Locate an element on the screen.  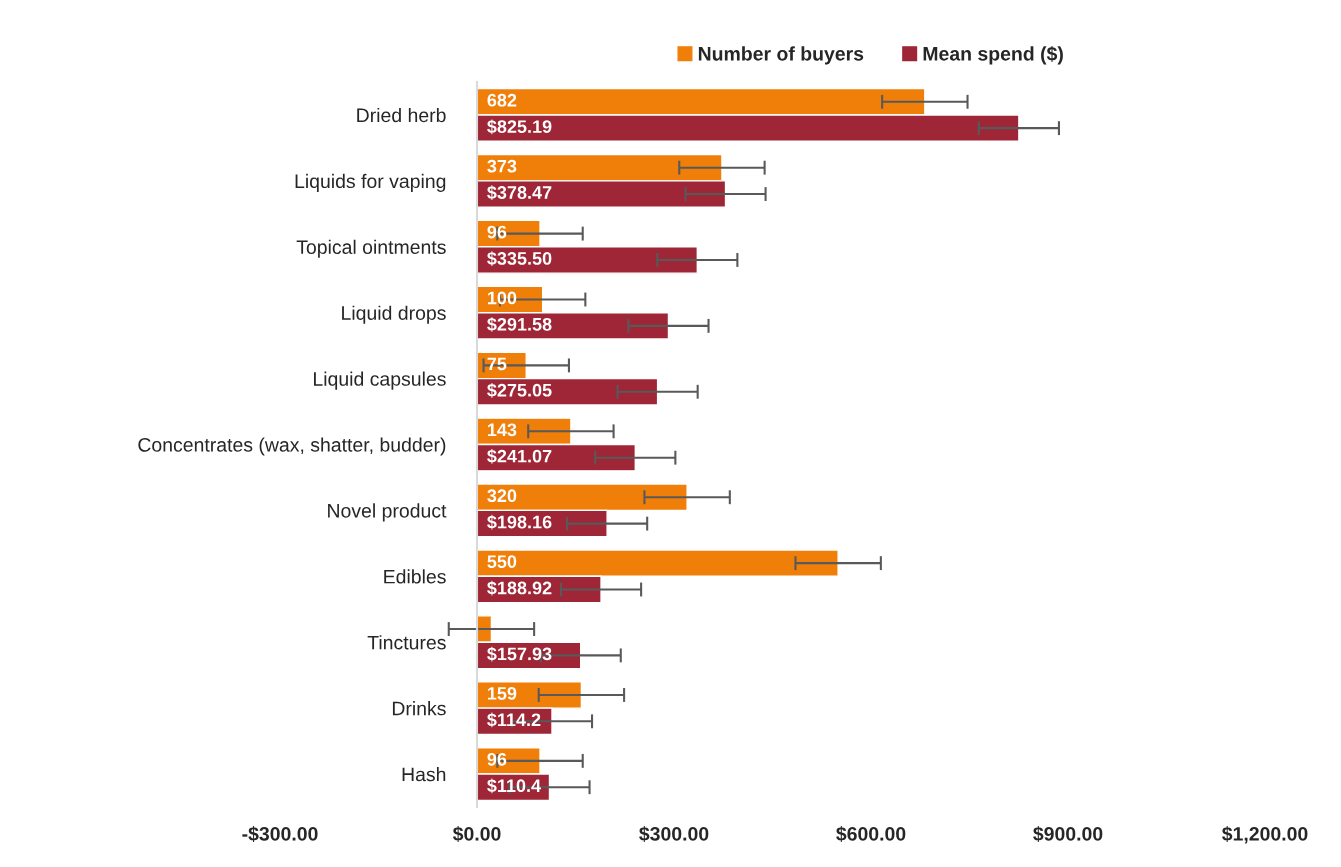
data-label: $275.05 is located at coordinates (519, 390).